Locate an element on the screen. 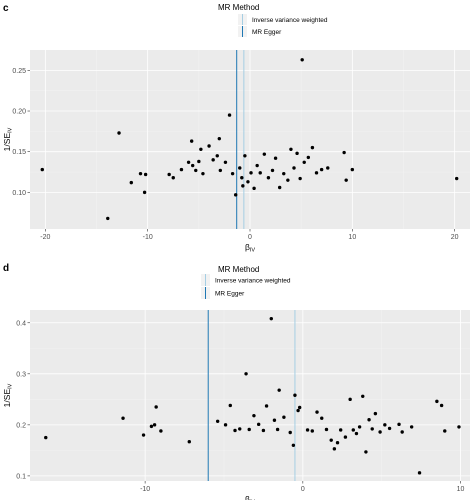 This screenshot has height=500, width=476. x-tick-label: 10 is located at coordinates (352, 237).